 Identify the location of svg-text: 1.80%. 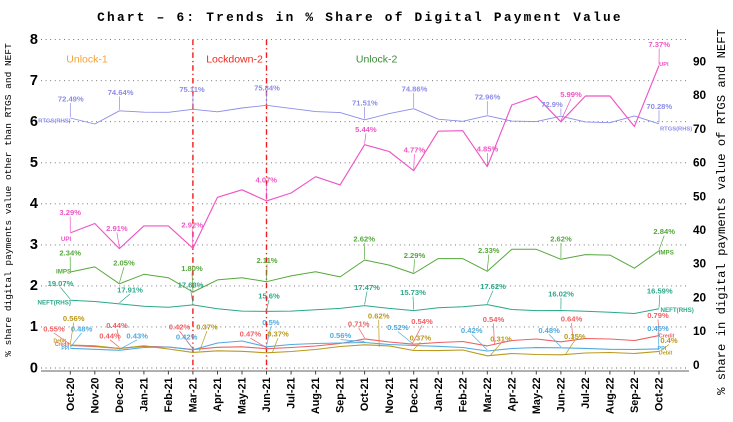
(192, 268).